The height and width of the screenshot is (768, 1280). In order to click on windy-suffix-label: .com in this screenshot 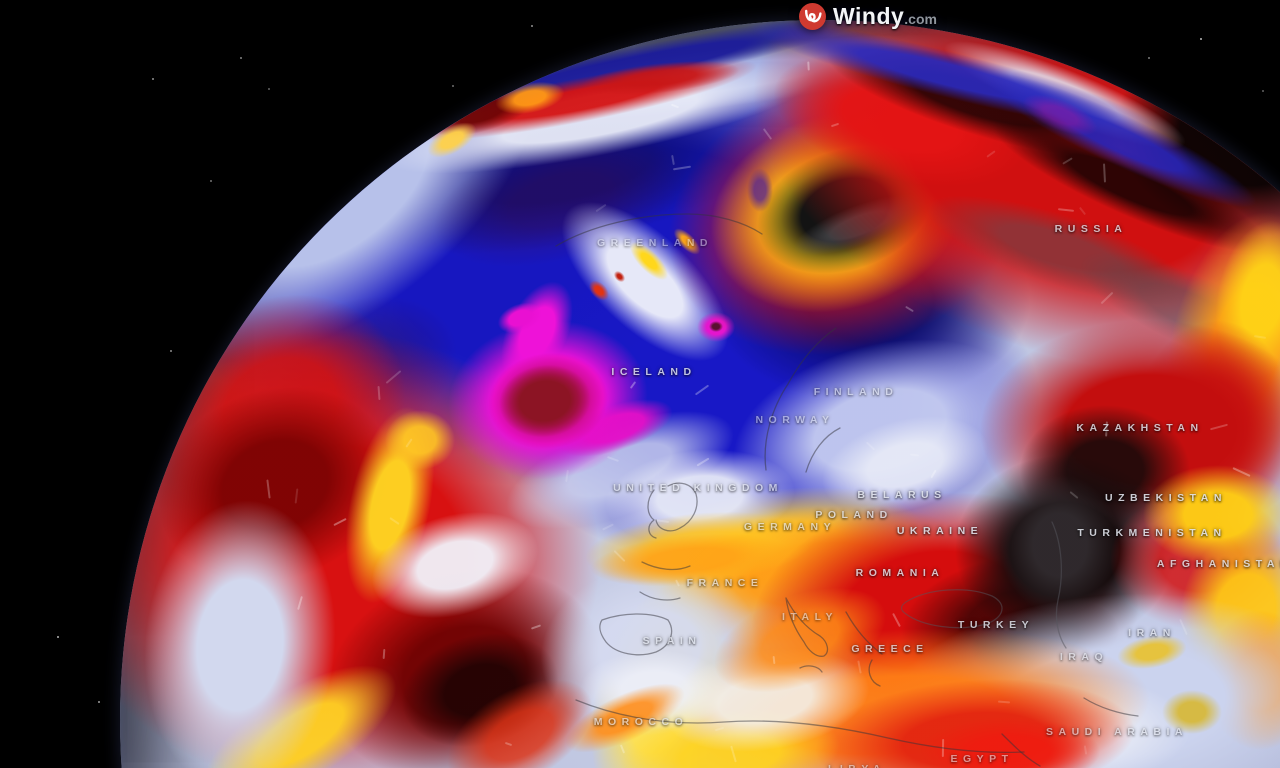, I will do `click(920, 19)`.